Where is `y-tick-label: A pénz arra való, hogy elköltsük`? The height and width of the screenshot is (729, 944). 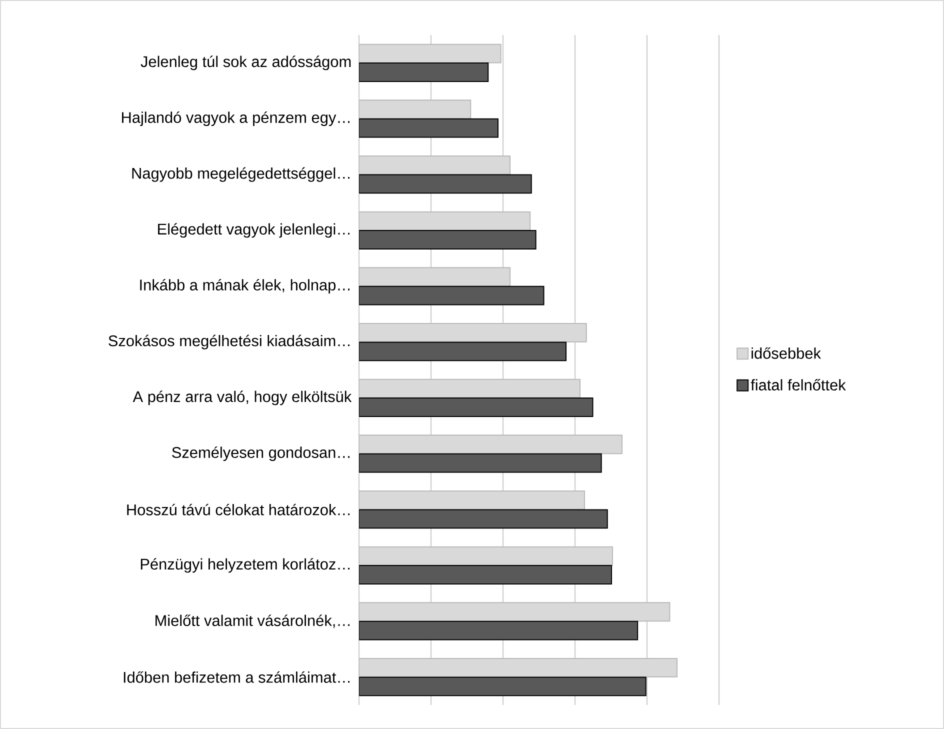
y-tick-label: A pénz arra való, hogy elköltsük is located at coordinates (242, 398).